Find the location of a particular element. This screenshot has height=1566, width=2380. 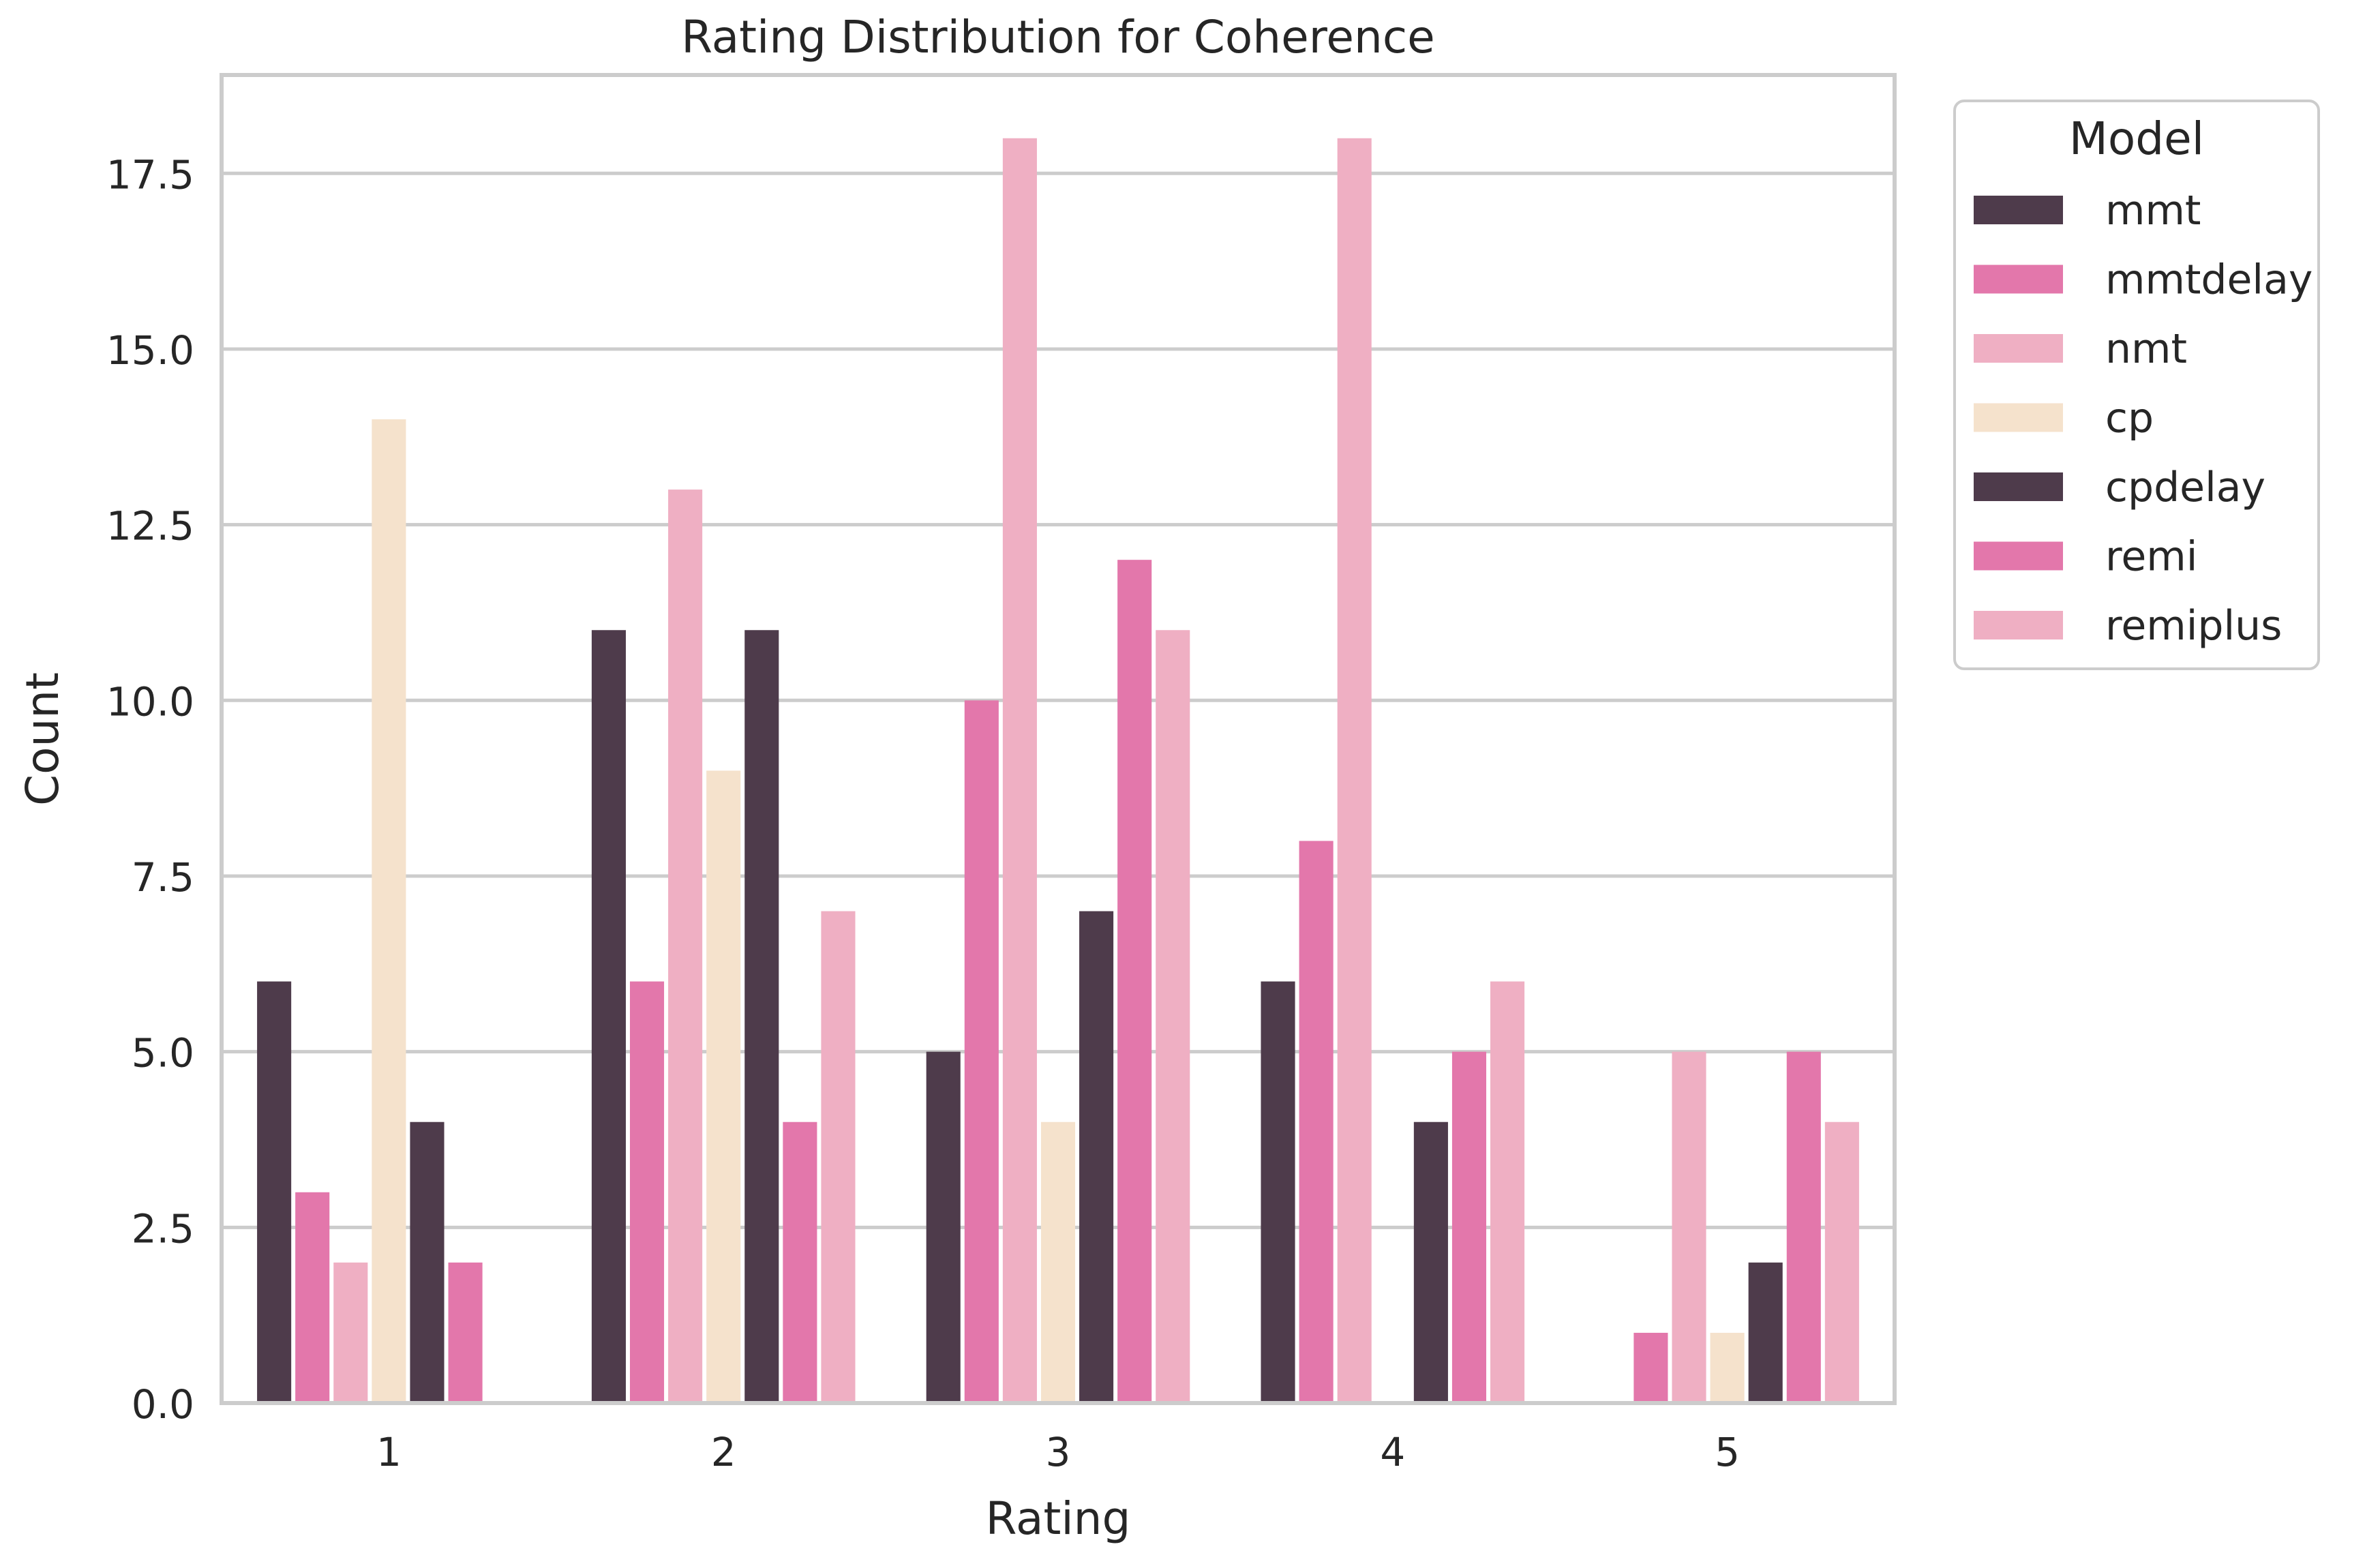

x-tick-labels: 1 2 3 4 5 is located at coordinates (1058, 1452).